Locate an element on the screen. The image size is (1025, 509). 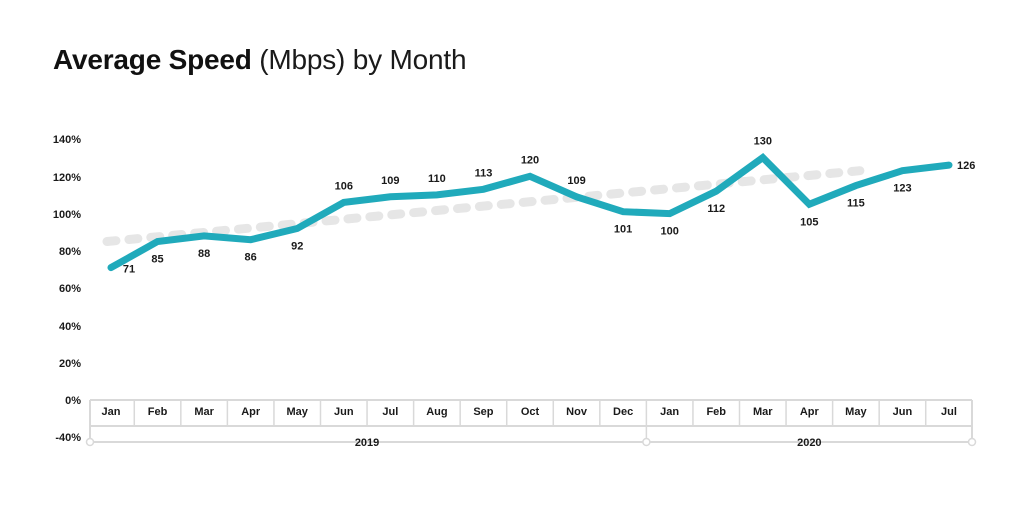
data-label: 92 is located at coordinates (297, 246).